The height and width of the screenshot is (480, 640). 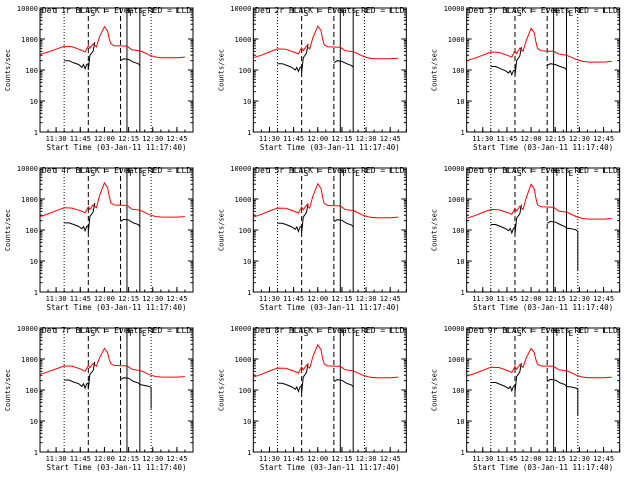 What do you see at coordinates (329, 170) in the screenshot?
I see `panel-title: Det 5r BLACK = Events RED = LLD` at bounding box center [329, 170].